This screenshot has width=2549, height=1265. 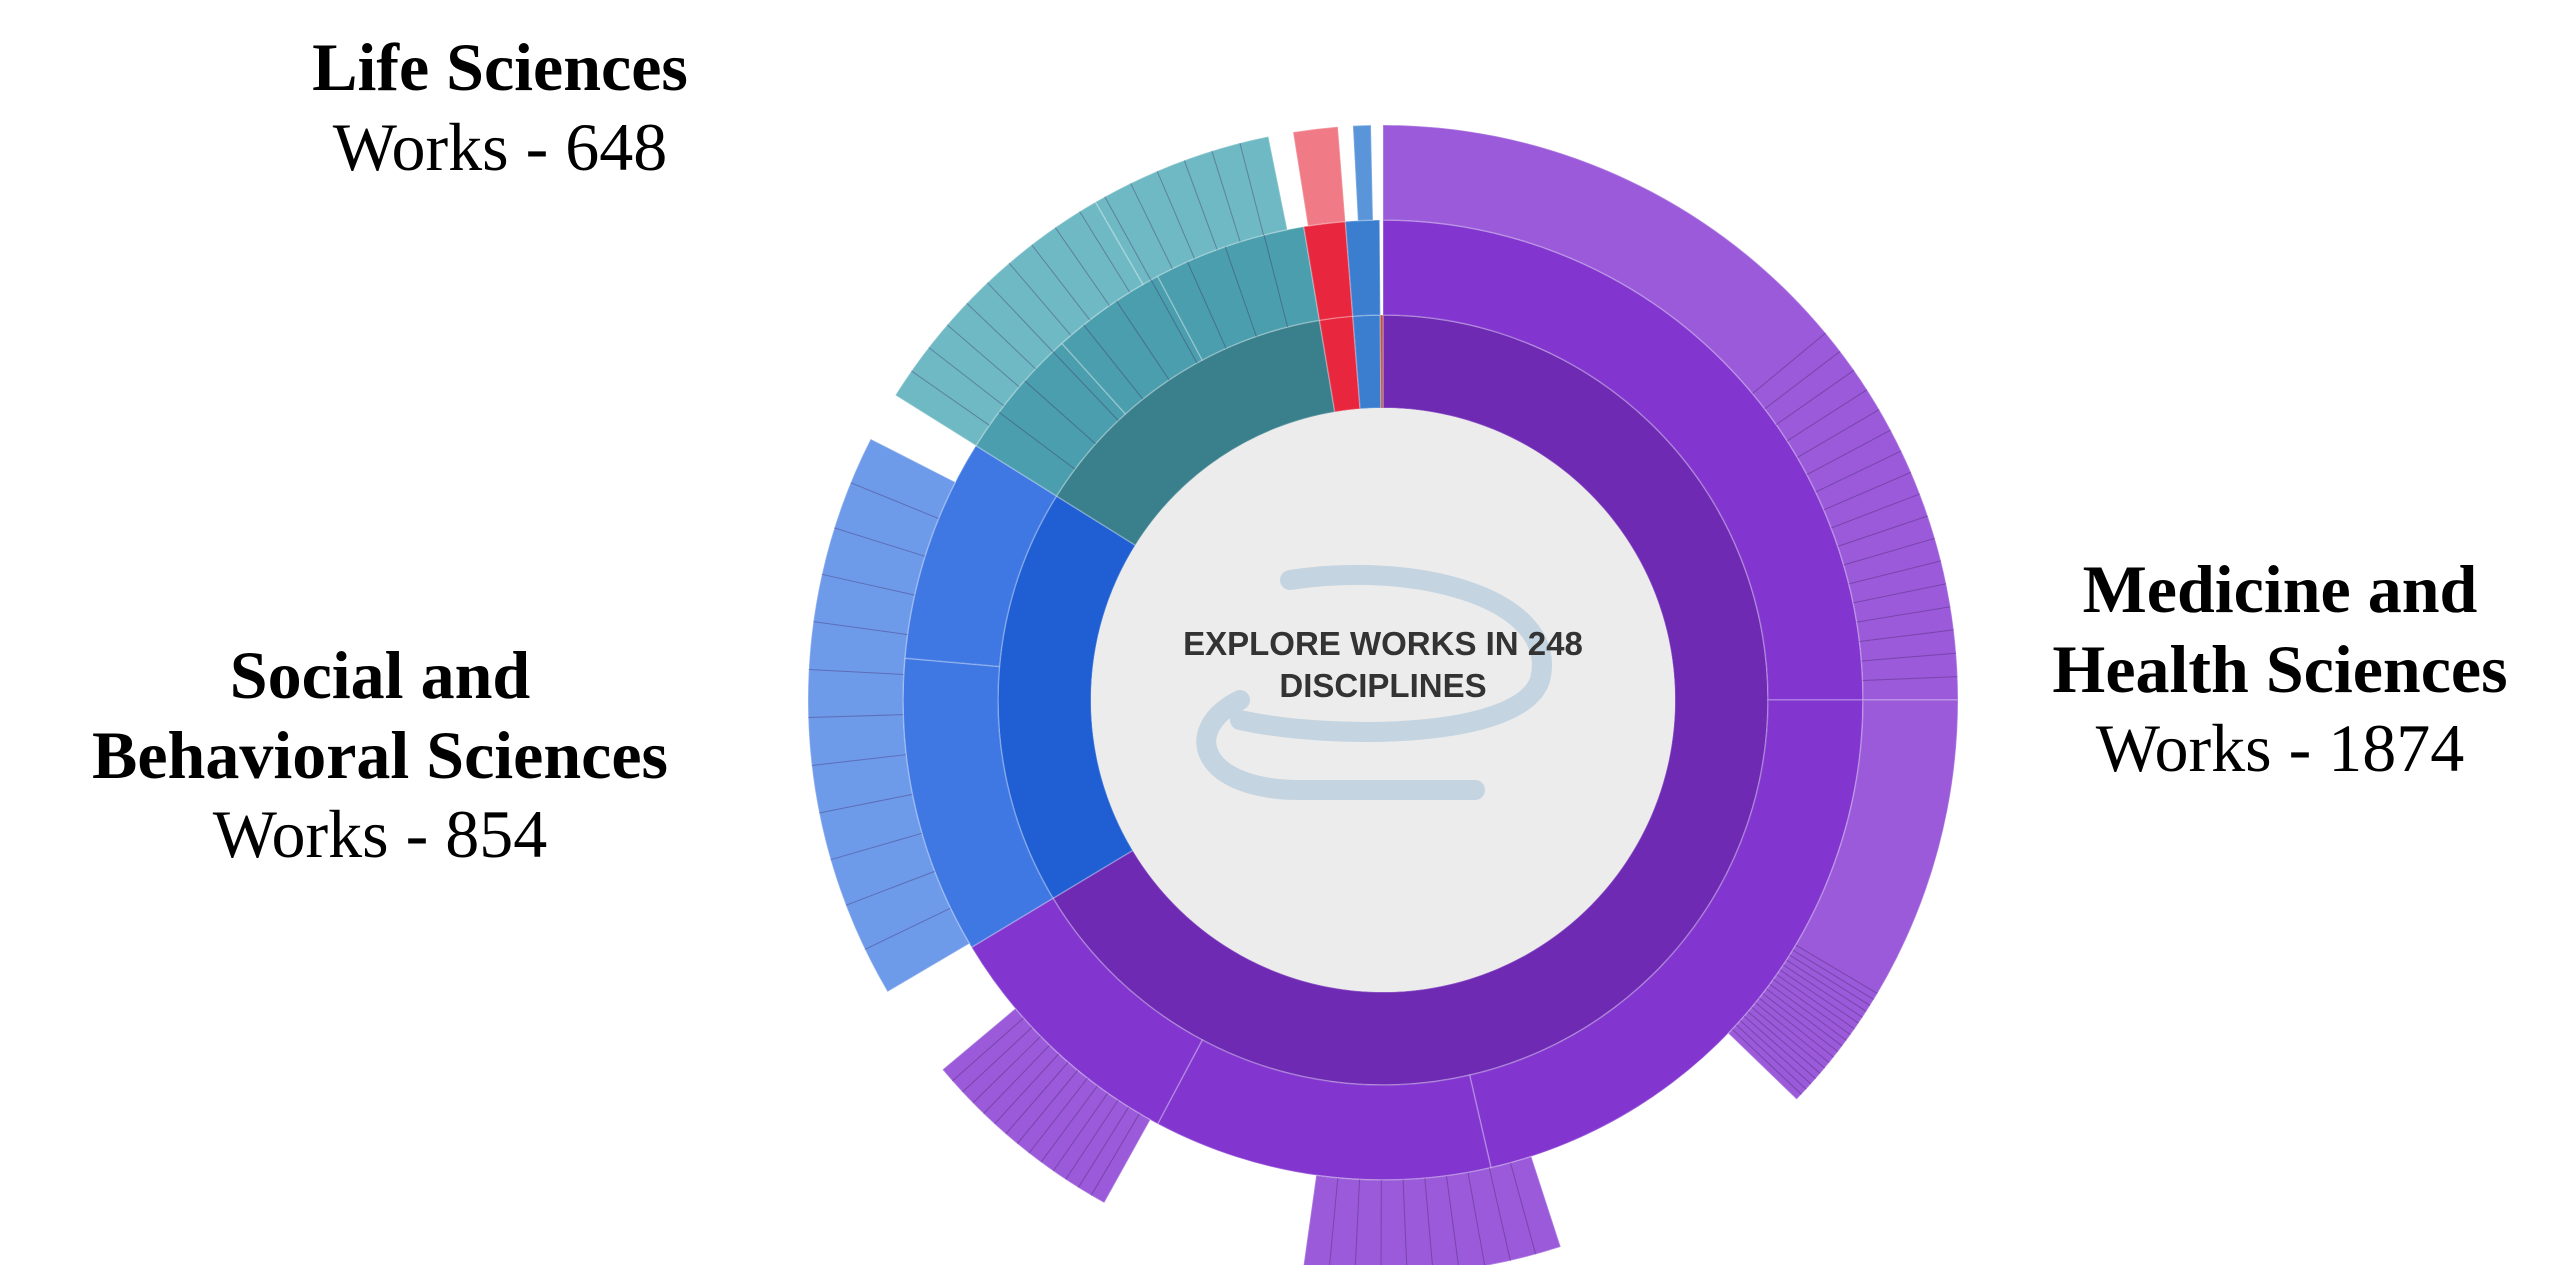 I want to click on life-sciences-count: Works - 648, so click(x=500, y=146).